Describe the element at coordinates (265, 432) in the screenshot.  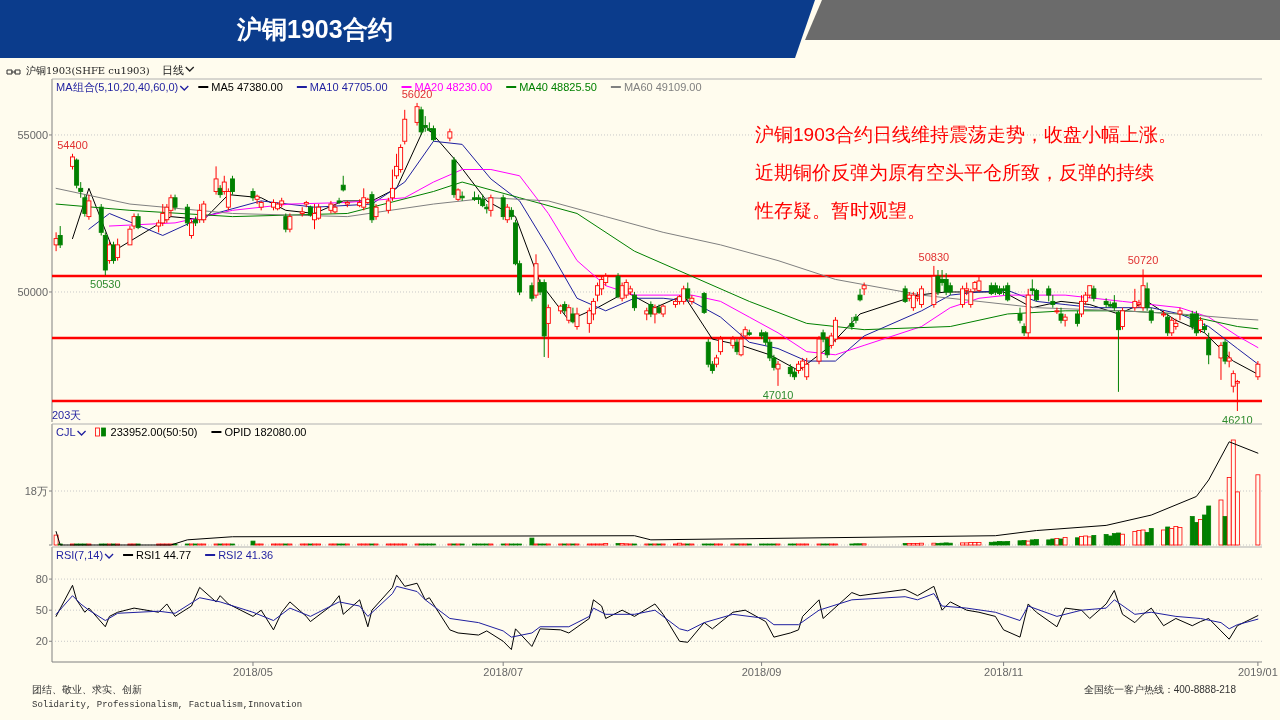
I see `legend-label: OPID 182080.00` at that location.